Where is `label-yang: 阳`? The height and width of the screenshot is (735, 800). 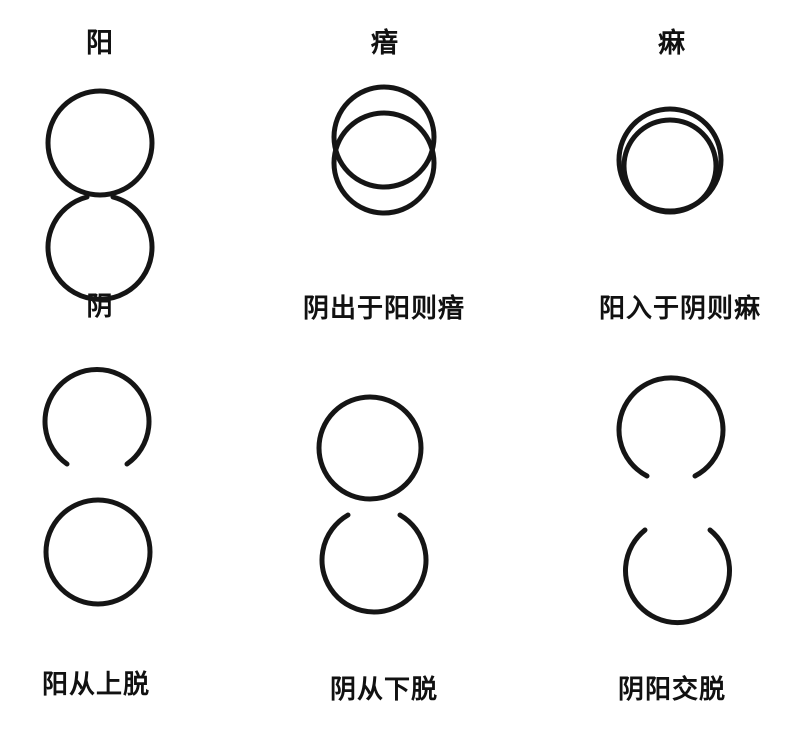 label-yang: 阳 is located at coordinates (100, 43).